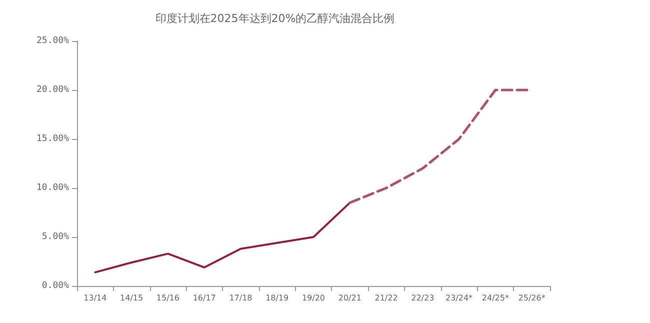 The image size is (650, 323). I want to click on x-tick-label: 25/26*, so click(532, 298).